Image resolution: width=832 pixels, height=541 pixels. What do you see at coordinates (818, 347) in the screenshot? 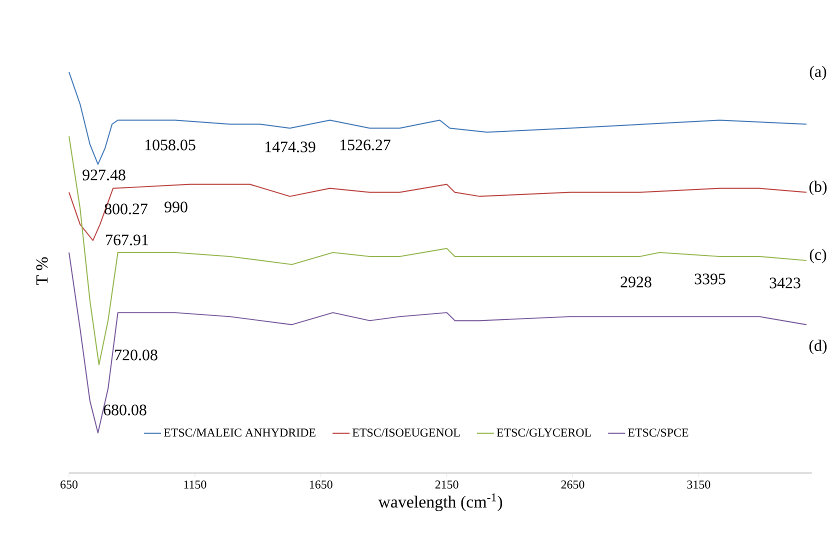
I see `annotation: (d)` at bounding box center [818, 347].